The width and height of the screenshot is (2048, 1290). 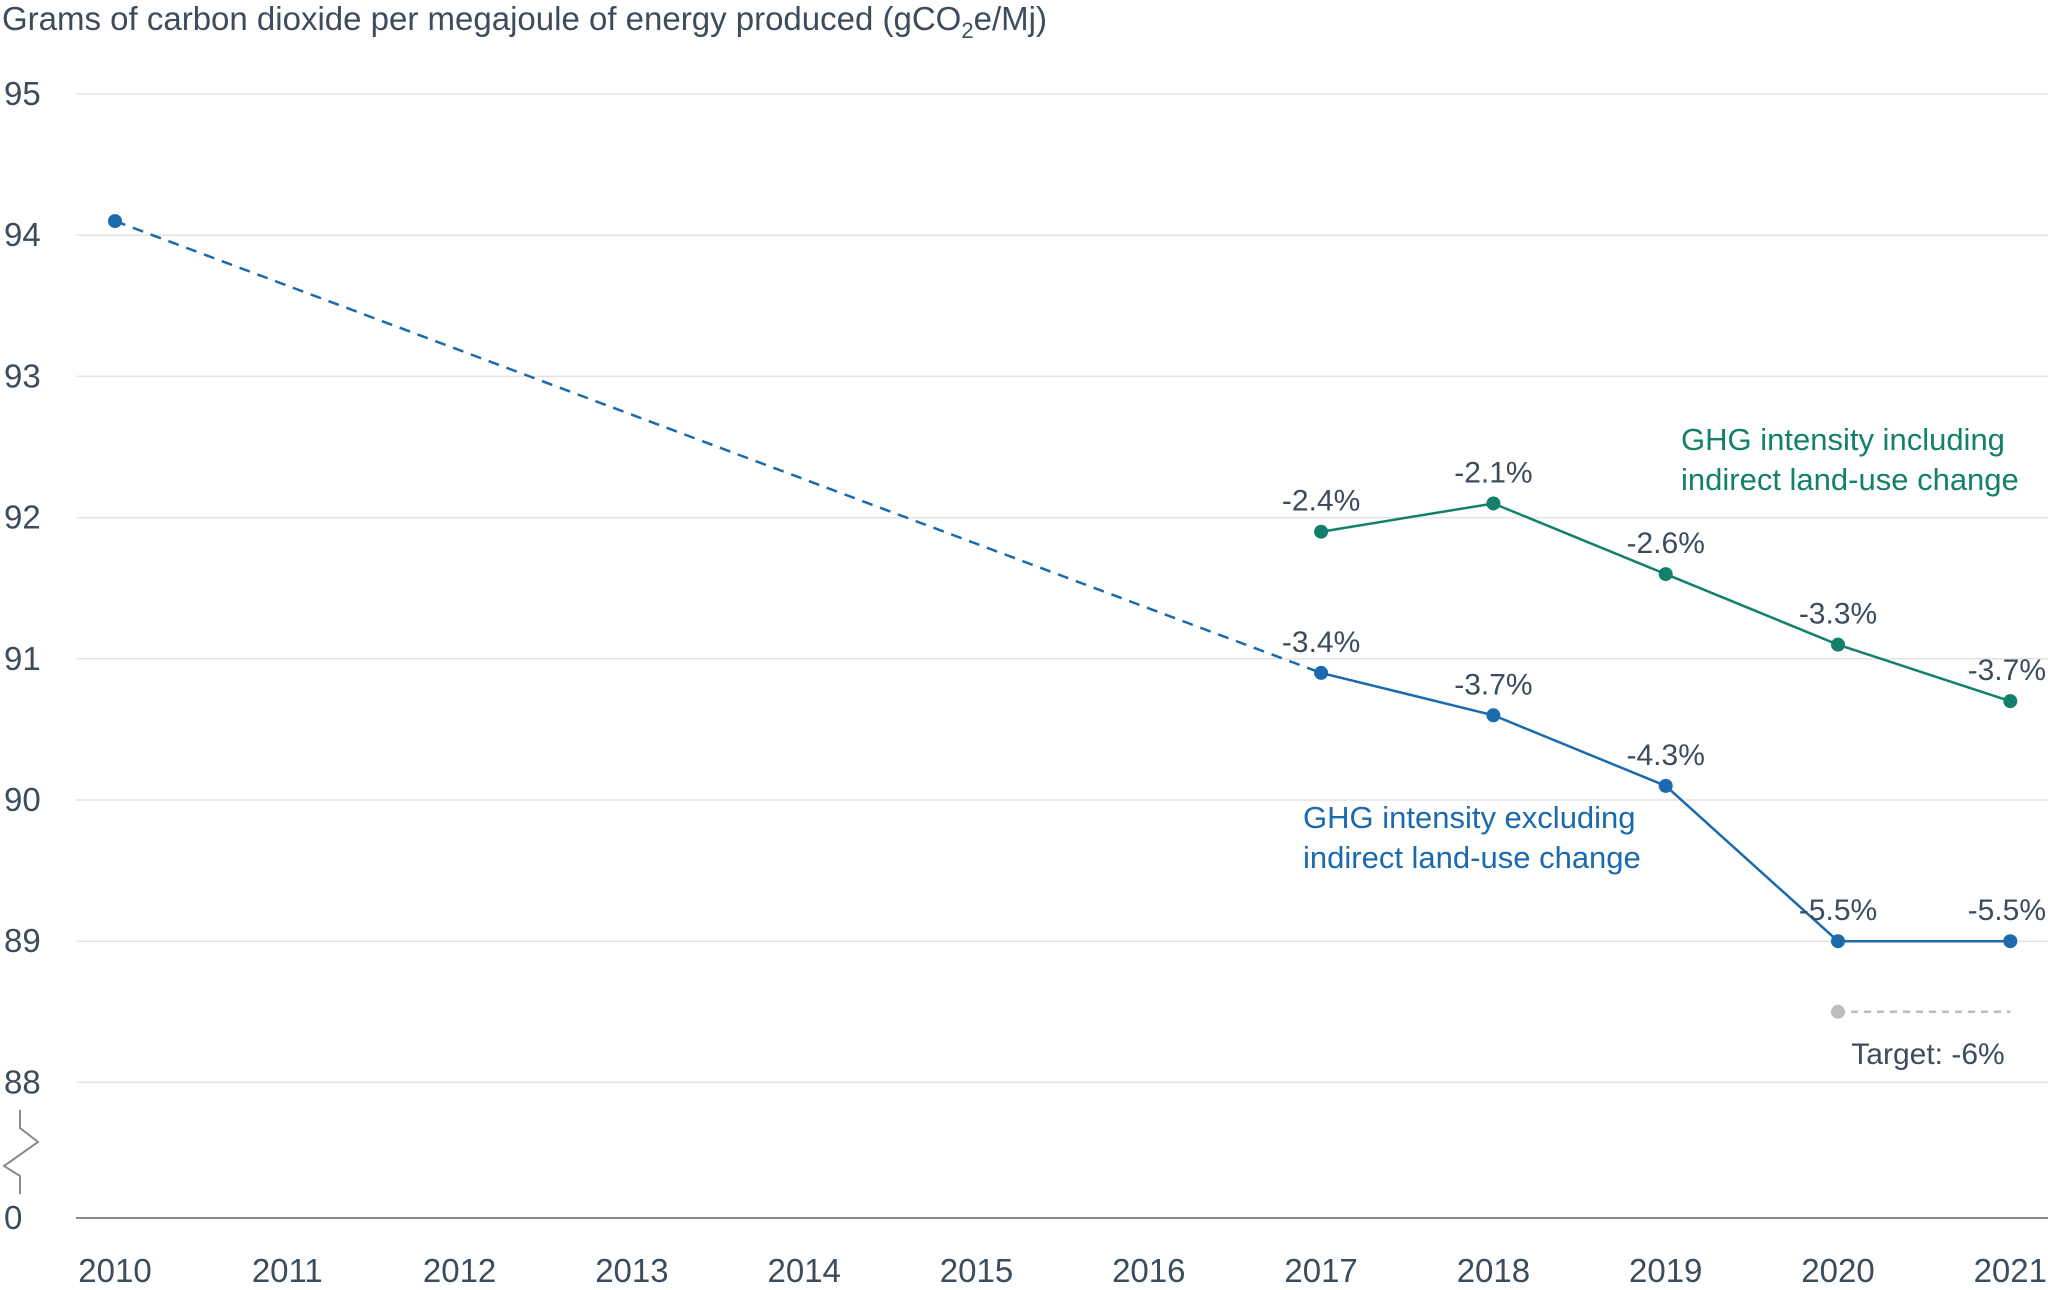 What do you see at coordinates (1321, 531) in the screenshot?
I see `series-1-point-2017` at bounding box center [1321, 531].